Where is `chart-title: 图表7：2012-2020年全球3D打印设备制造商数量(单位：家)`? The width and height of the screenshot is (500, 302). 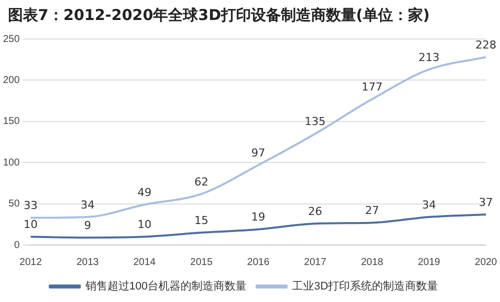 chart-title: 图表7：2012-2020年全球3D打印设备制造商数量(单位：家) is located at coordinates (219, 15).